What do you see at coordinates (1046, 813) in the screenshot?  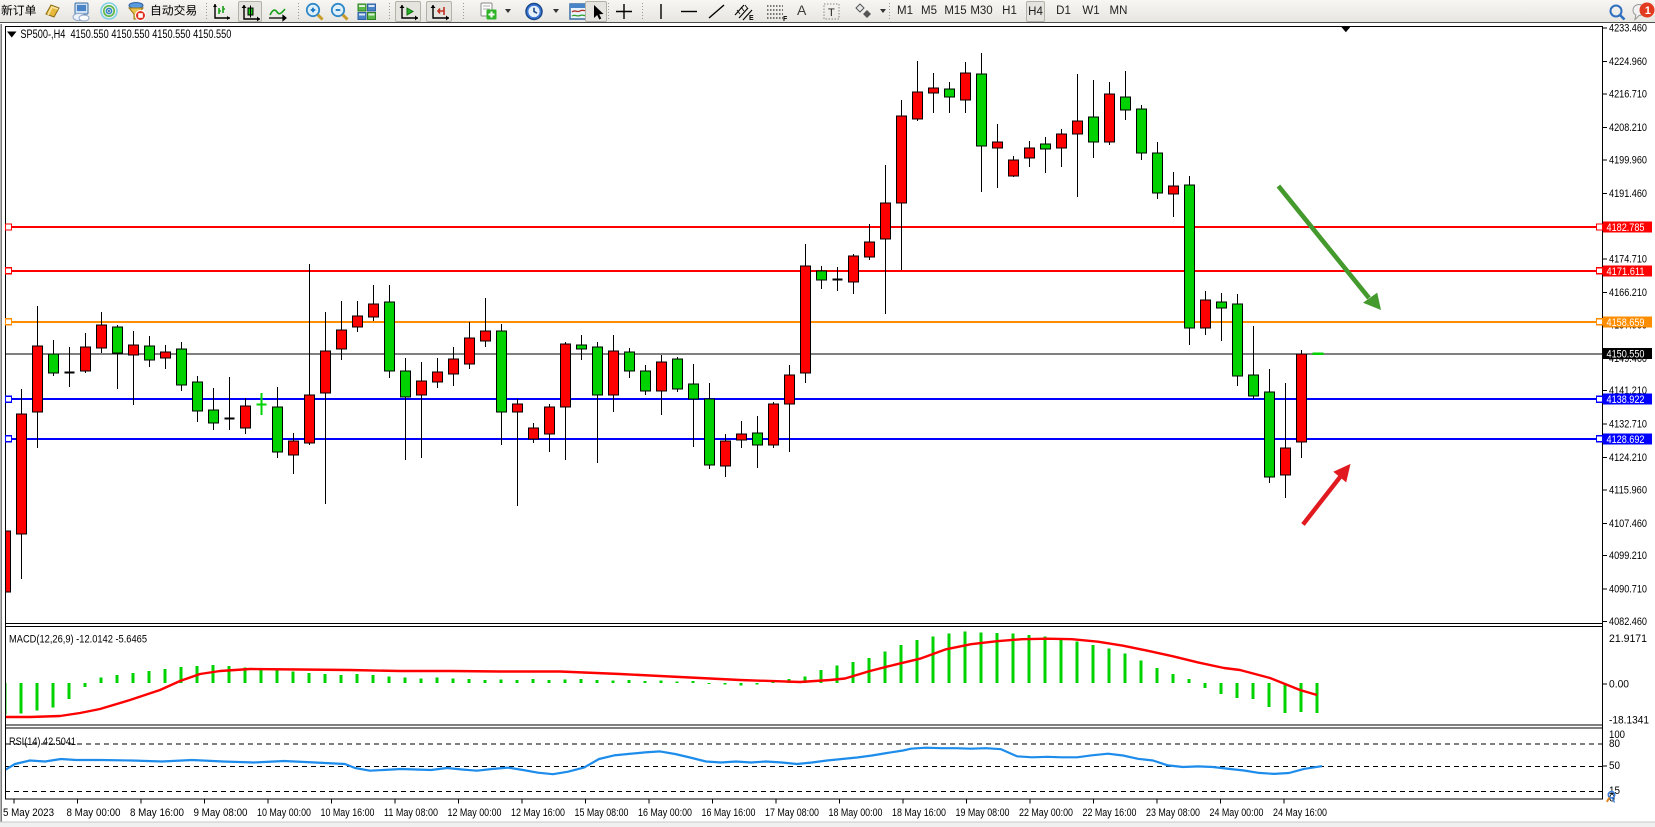 I see `svg-text: 22 May 00:00` at bounding box center [1046, 813].